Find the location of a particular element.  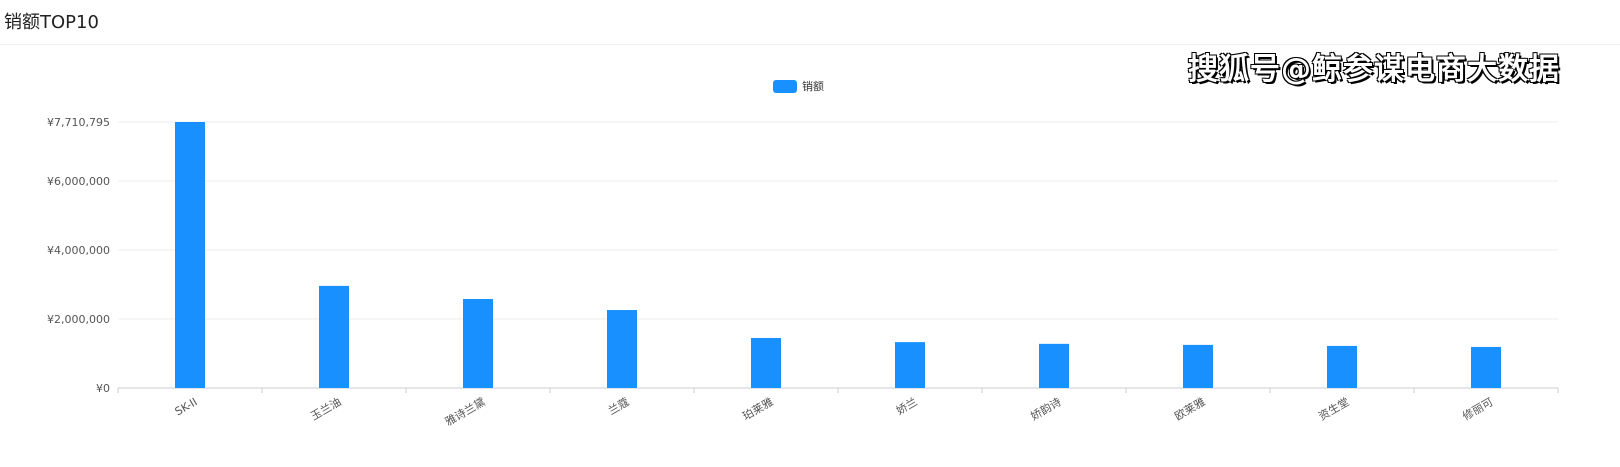

legend-label: 销额 is located at coordinates (813, 86).